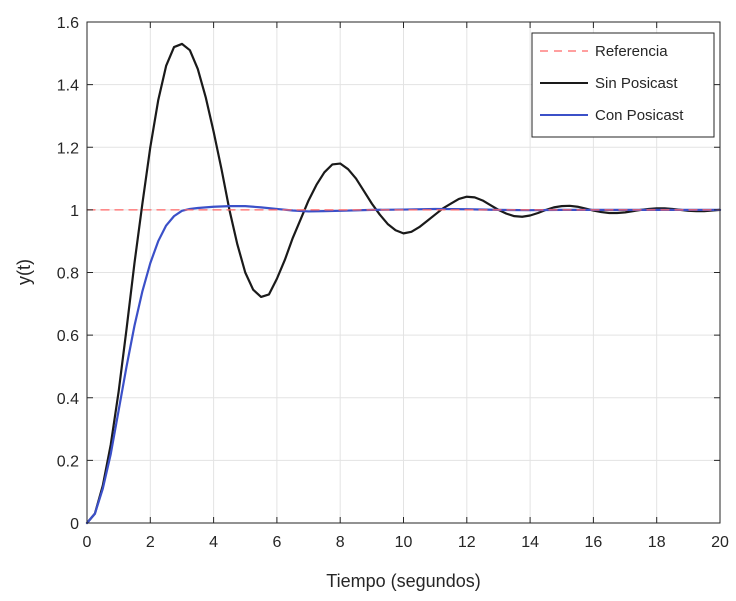 The height and width of the screenshot is (601, 736). I want to click on legend-label: Sin Posicast, so click(636, 83).